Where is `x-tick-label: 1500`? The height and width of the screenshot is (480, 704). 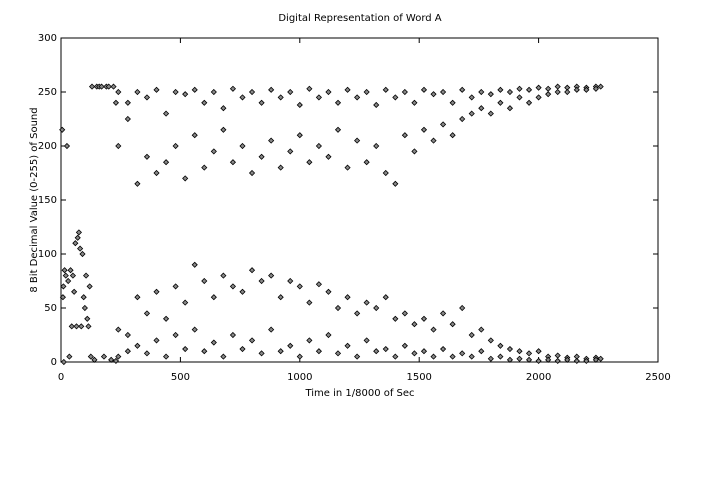
x-tick-label: 1500 is located at coordinates (418, 377).